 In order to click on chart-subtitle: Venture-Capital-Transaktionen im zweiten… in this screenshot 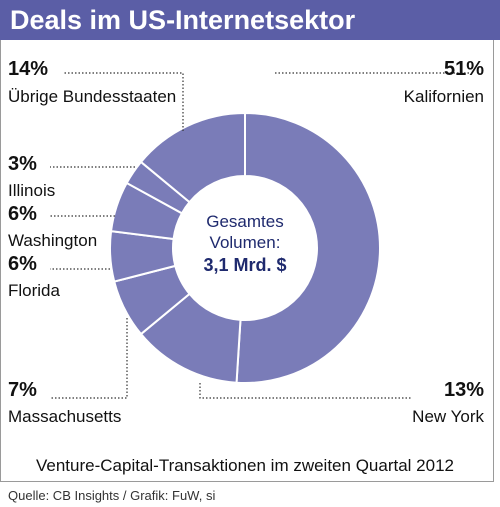, I will do `click(245, 465)`.